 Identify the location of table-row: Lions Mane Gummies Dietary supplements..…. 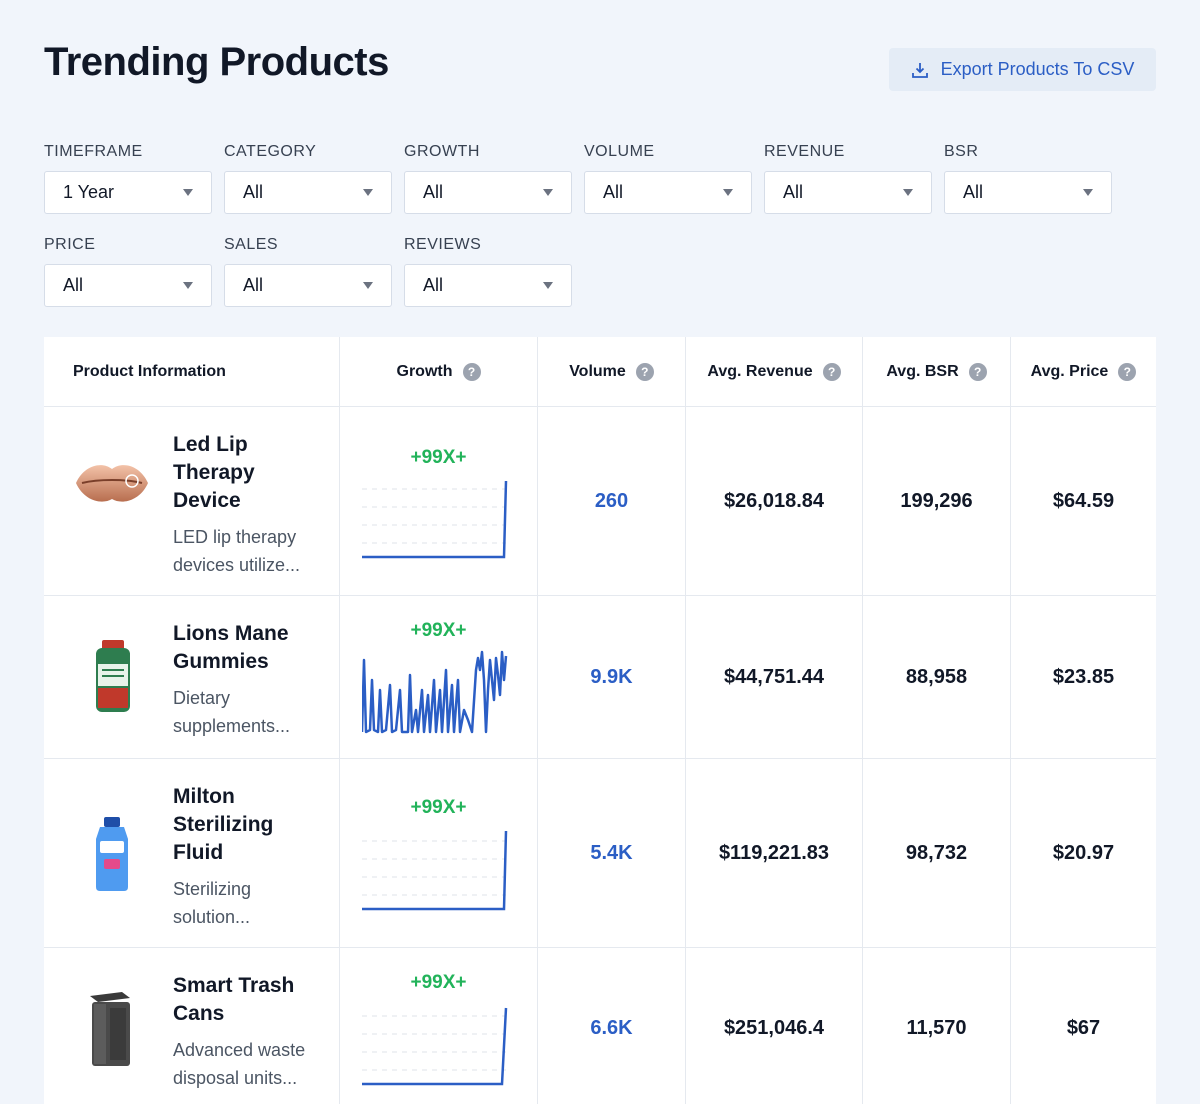
(600, 677).